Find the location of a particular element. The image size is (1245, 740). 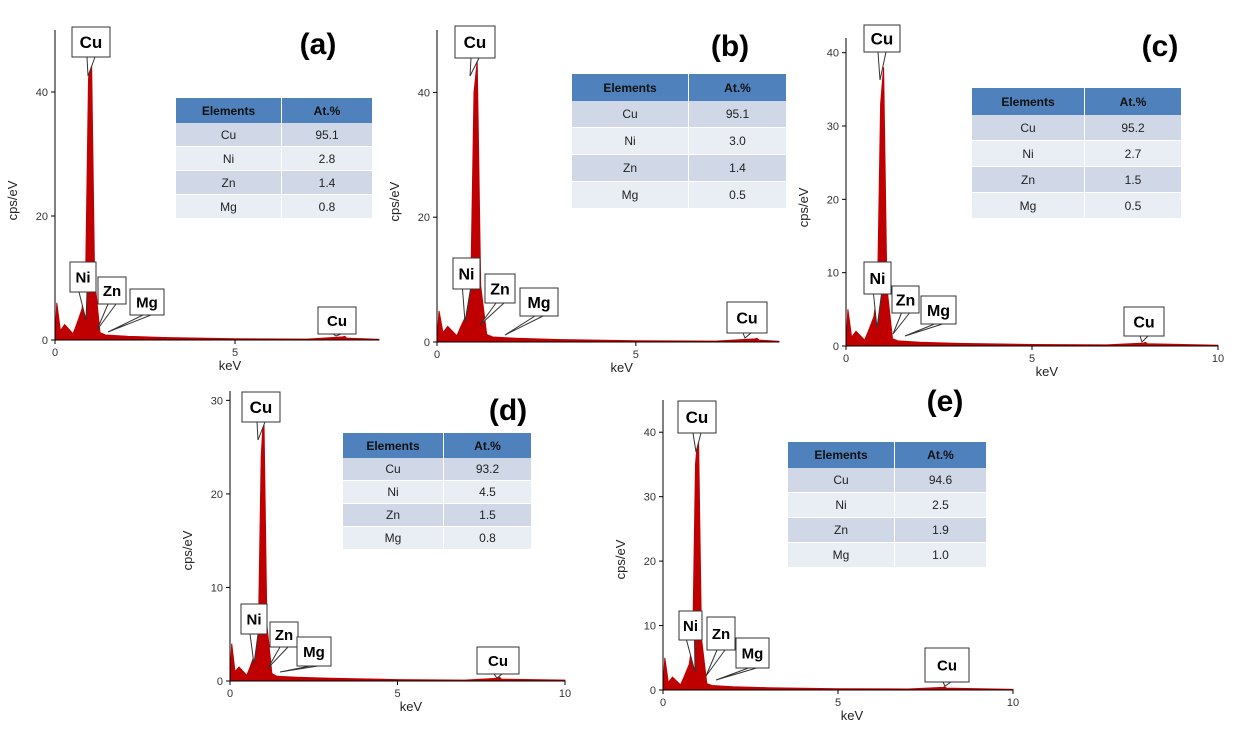

panel-label: (a) is located at coordinates (318, 44).